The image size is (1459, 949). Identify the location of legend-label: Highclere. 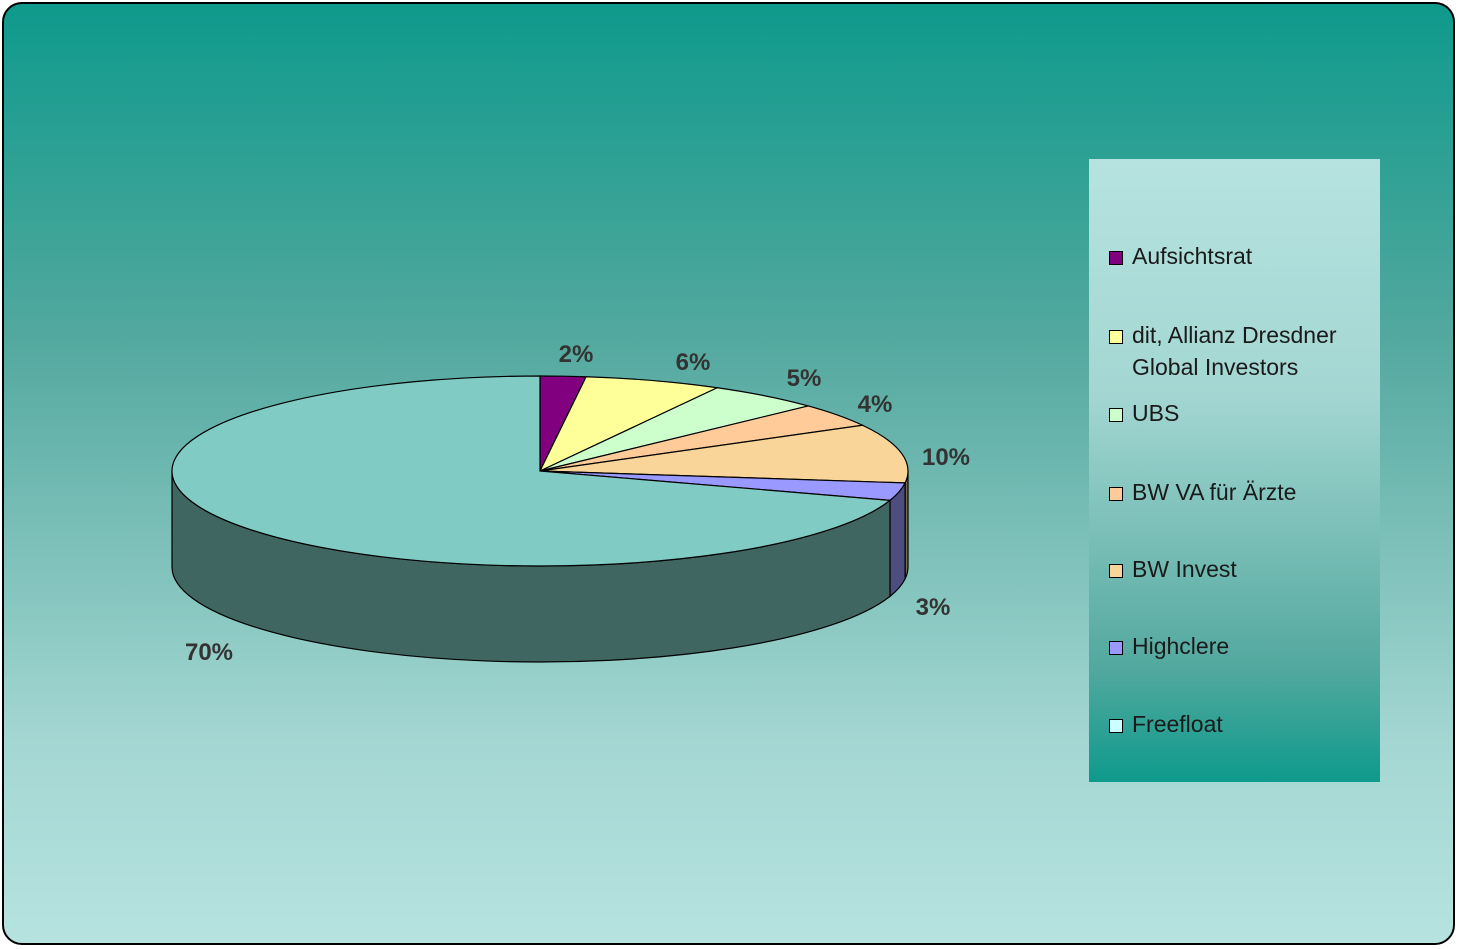
(1181, 646).